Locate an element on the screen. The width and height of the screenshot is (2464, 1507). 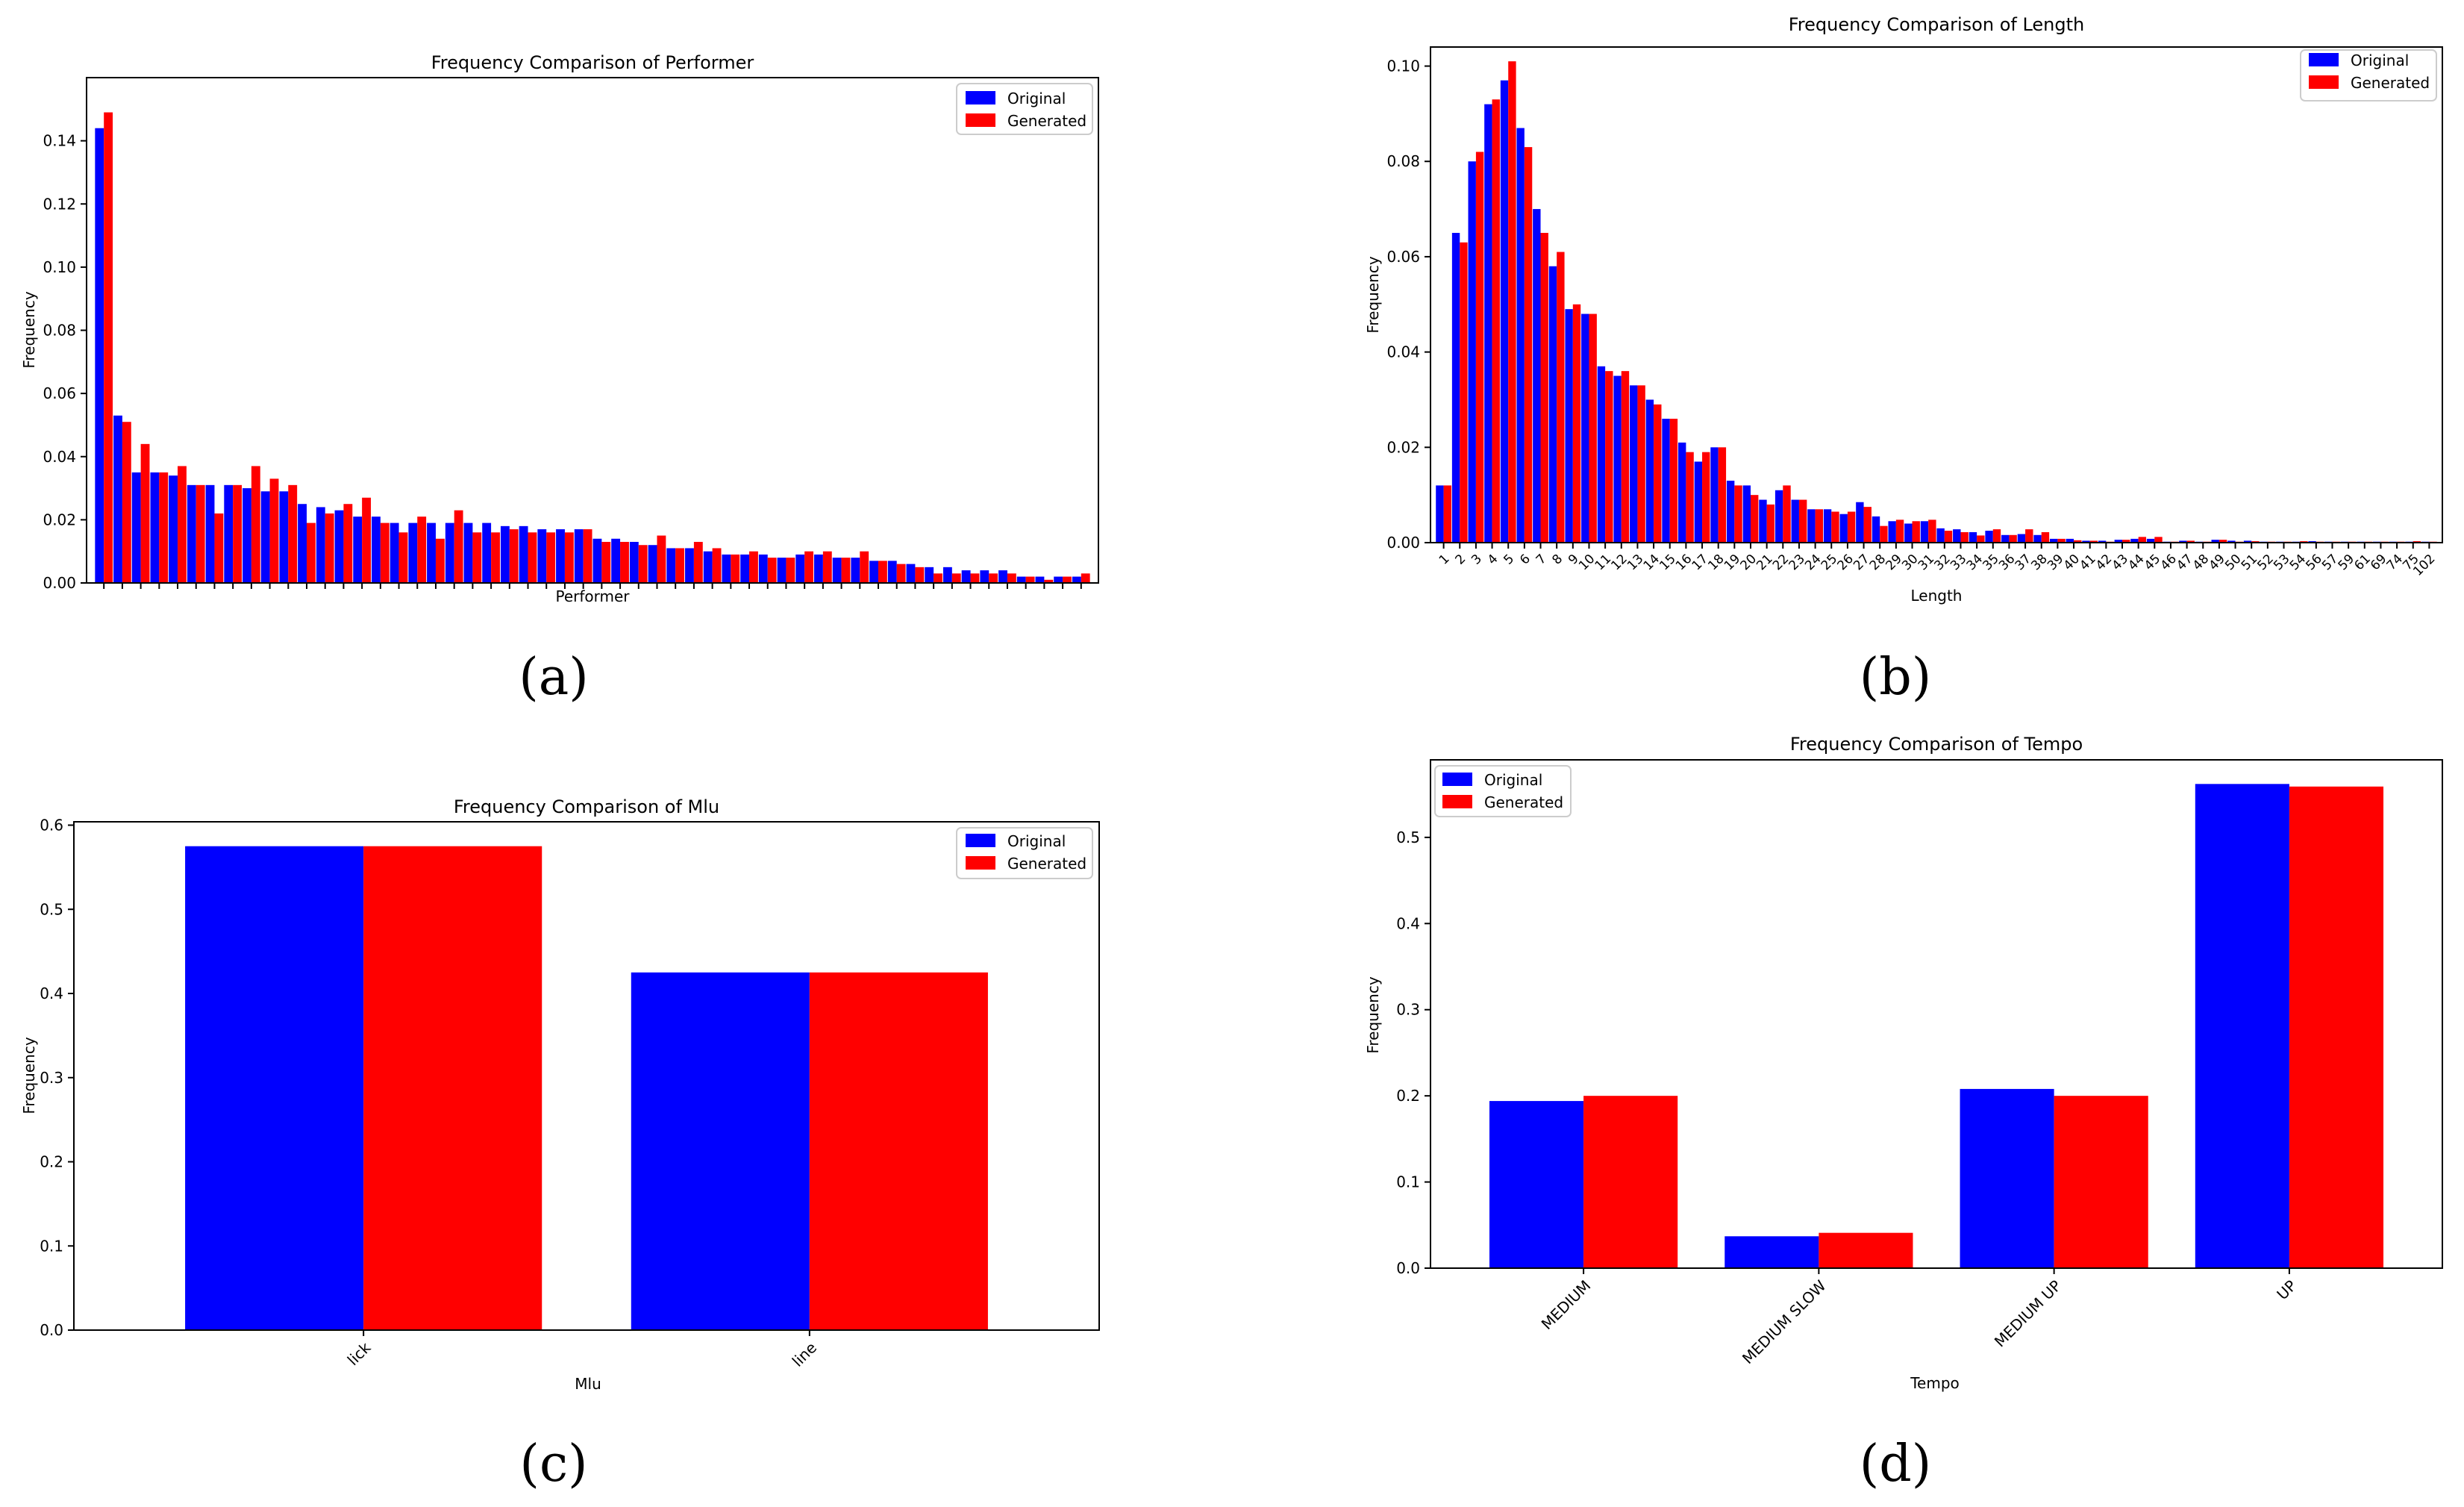
chart-b-bars is located at coordinates (1936, 302).